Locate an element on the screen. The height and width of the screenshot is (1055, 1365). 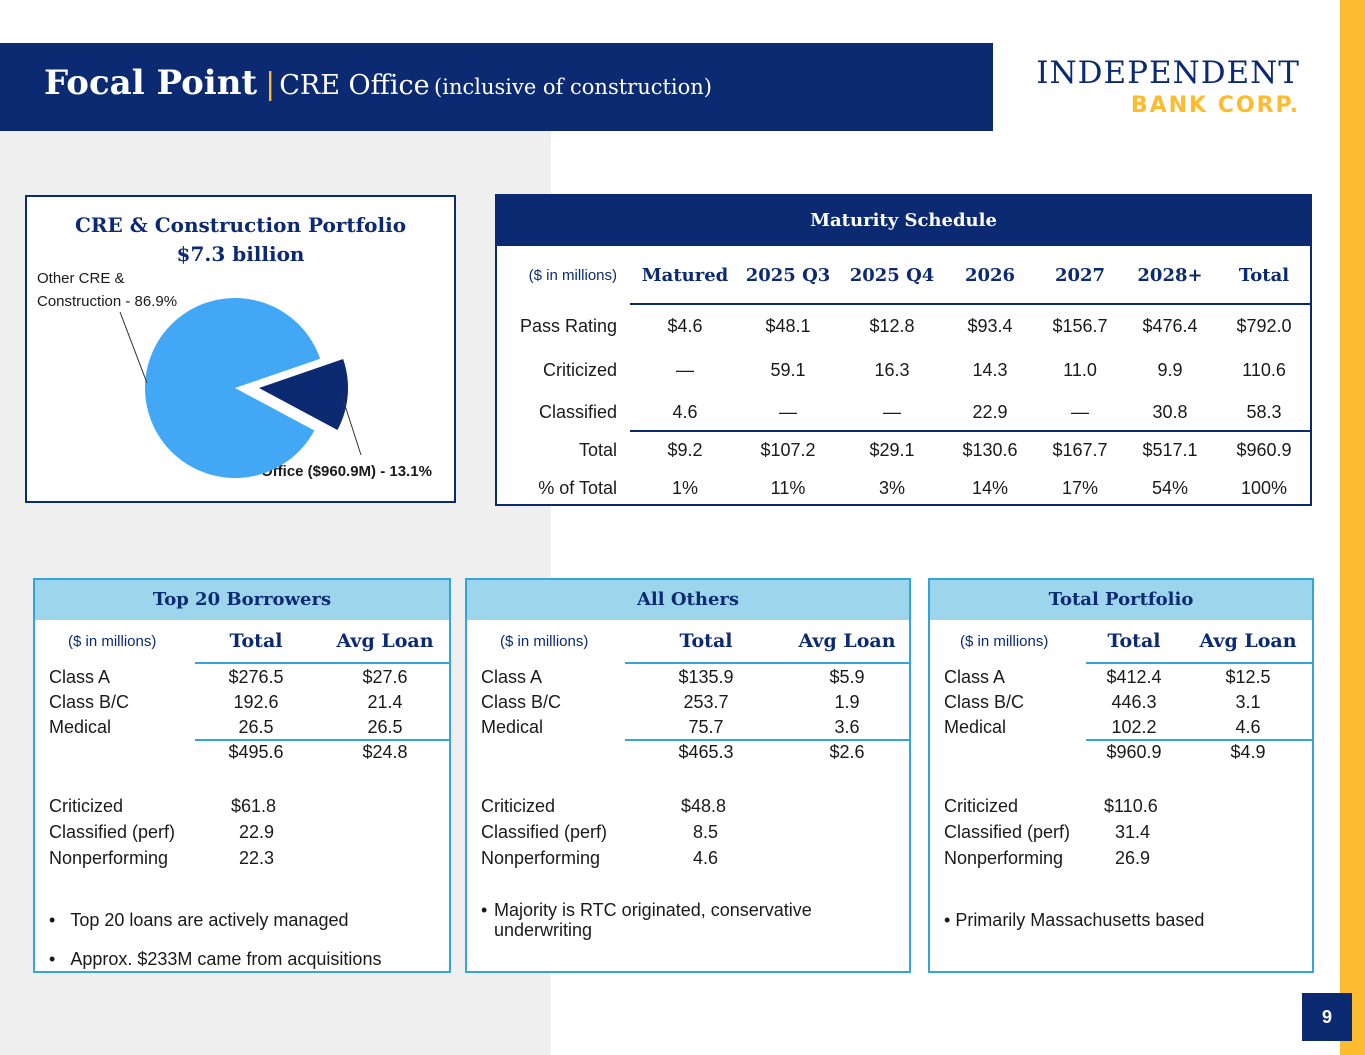
card-row-avg: 3.6 is located at coordinates (847, 727).